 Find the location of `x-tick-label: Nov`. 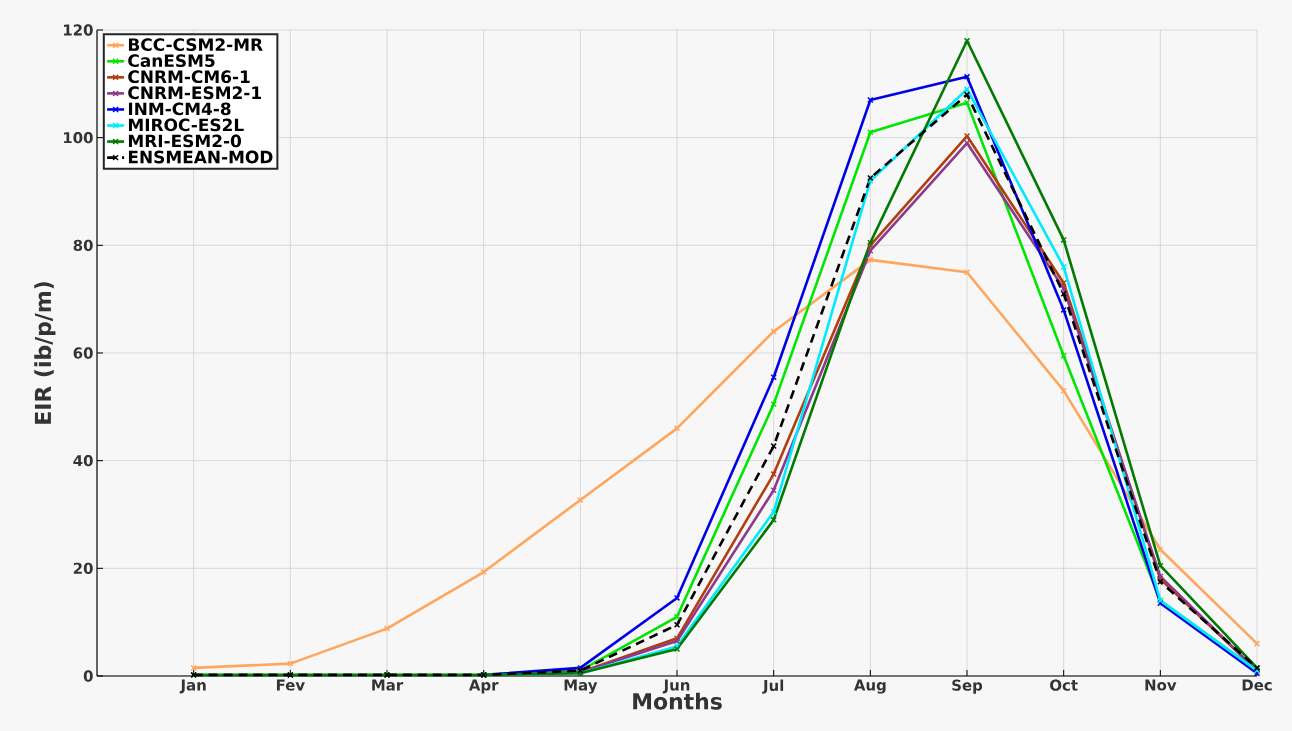

x-tick-label: Nov is located at coordinates (1161, 685).